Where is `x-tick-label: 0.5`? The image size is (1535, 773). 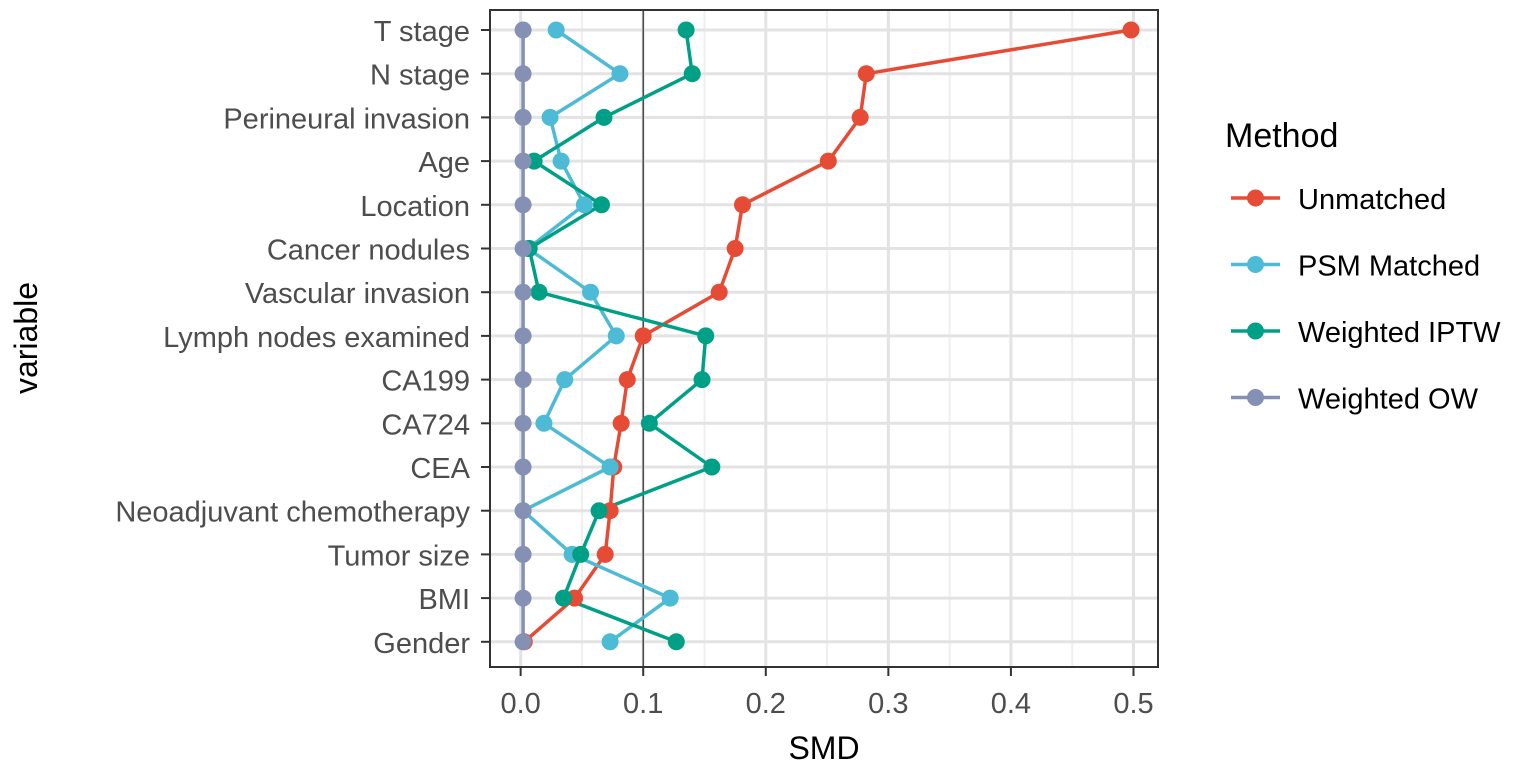
x-tick-label: 0.5 is located at coordinates (1133, 704).